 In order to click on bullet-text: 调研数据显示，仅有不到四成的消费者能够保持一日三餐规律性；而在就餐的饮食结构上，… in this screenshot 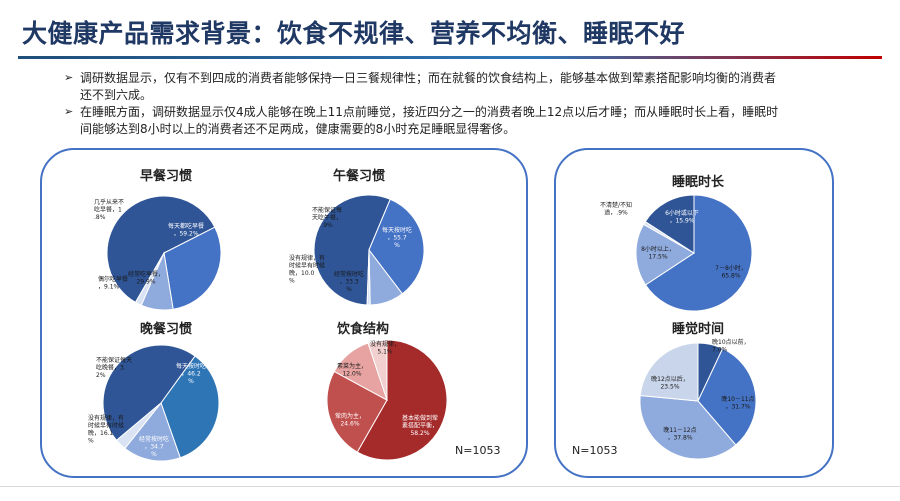, I will do `click(428, 86)`.